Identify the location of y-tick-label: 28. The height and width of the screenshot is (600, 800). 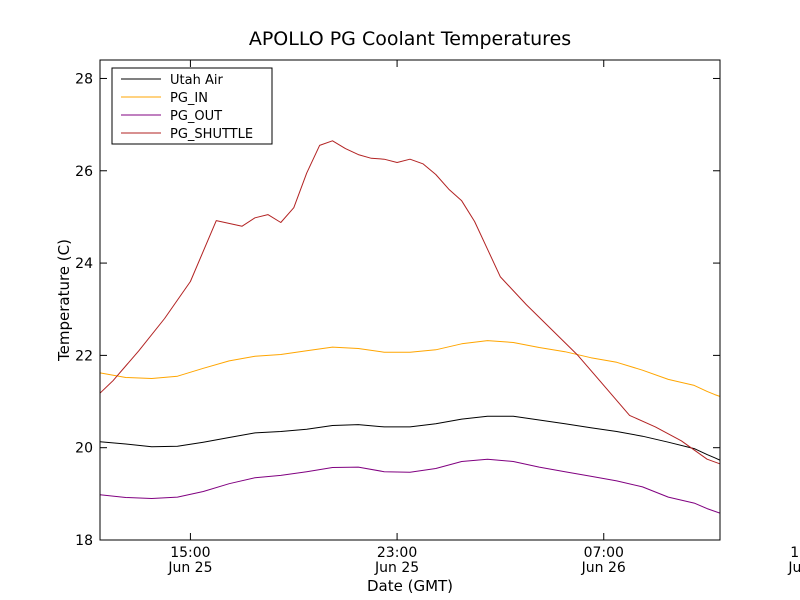
(84, 79).